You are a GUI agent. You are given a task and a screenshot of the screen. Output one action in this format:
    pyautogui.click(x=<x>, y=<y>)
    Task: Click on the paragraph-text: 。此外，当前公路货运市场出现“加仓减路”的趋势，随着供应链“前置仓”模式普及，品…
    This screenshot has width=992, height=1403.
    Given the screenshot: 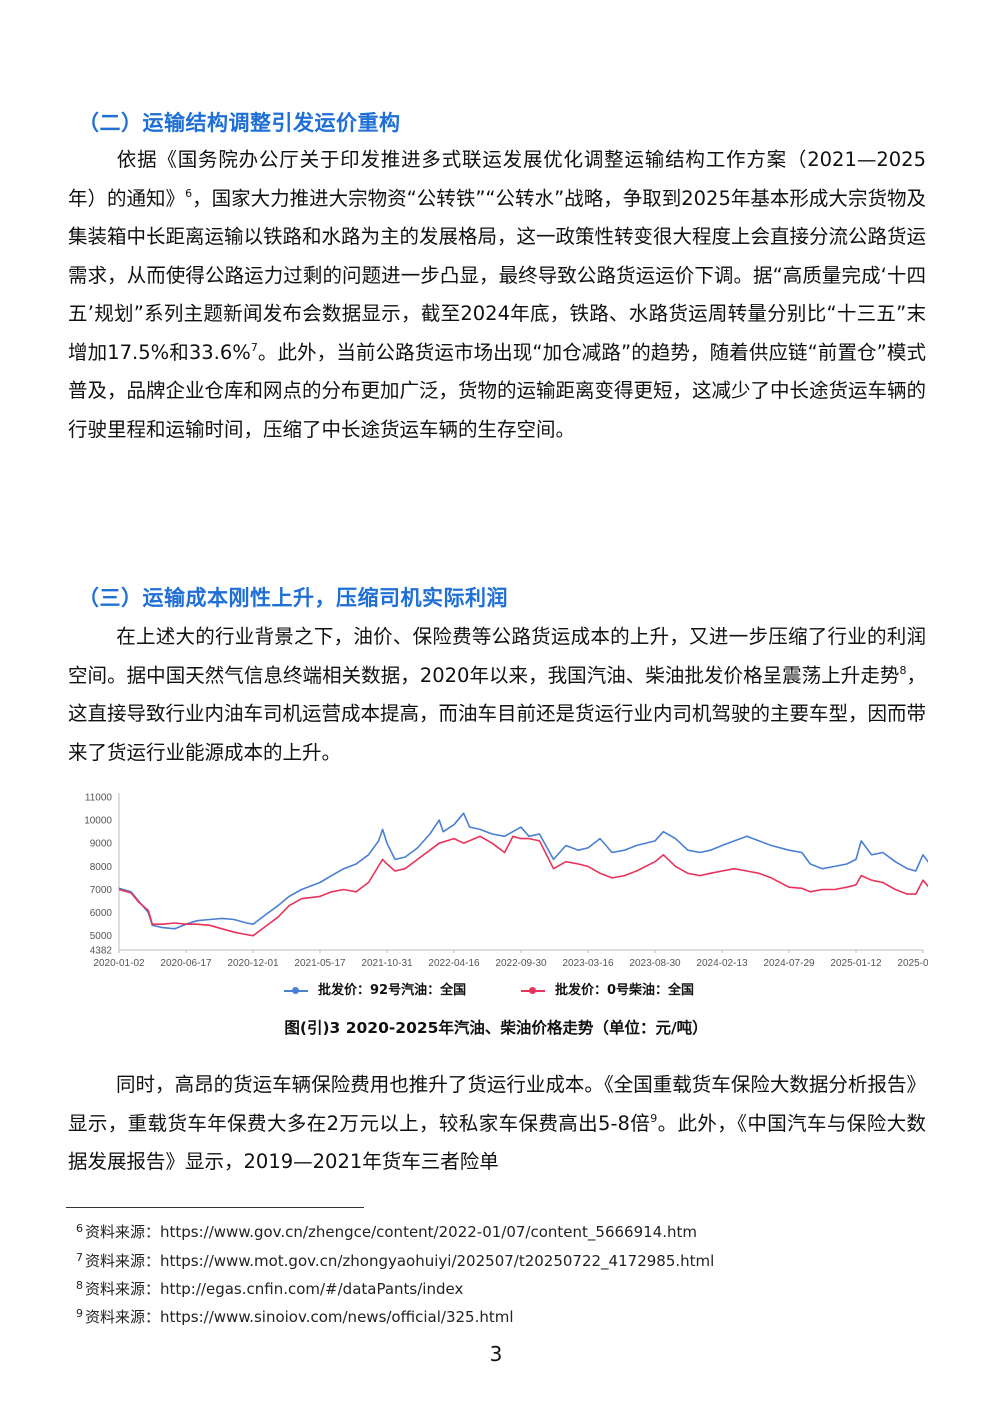 What is the action you would take?
    pyautogui.click(x=497, y=390)
    